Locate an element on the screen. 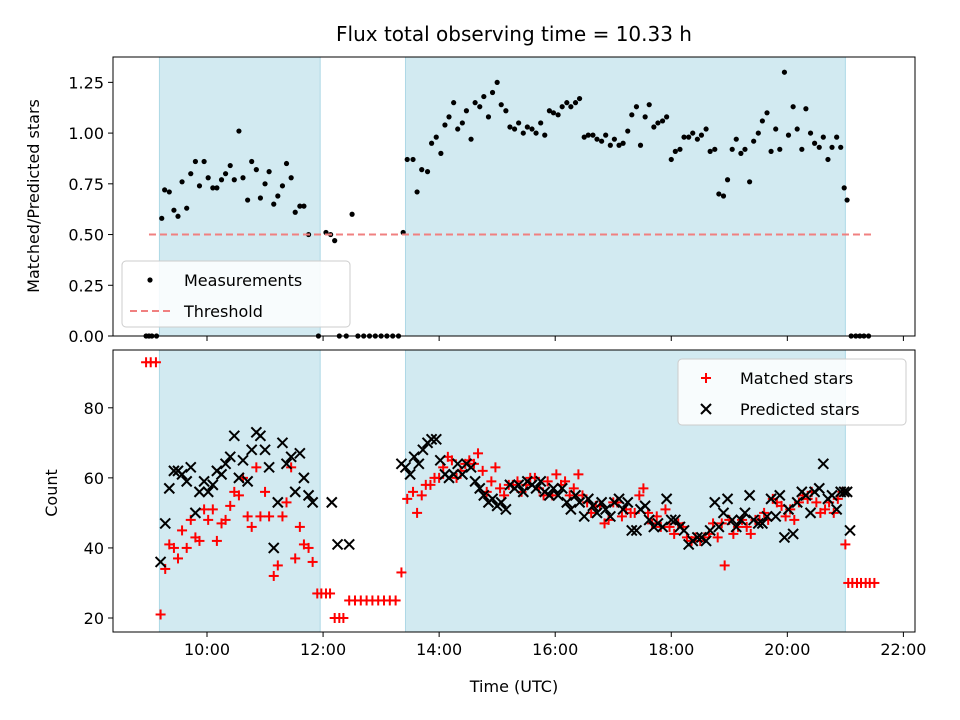 The image size is (960, 720). top-panel-y-axis-title: Matched/Predicted stars is located at coordinates (33, 196).